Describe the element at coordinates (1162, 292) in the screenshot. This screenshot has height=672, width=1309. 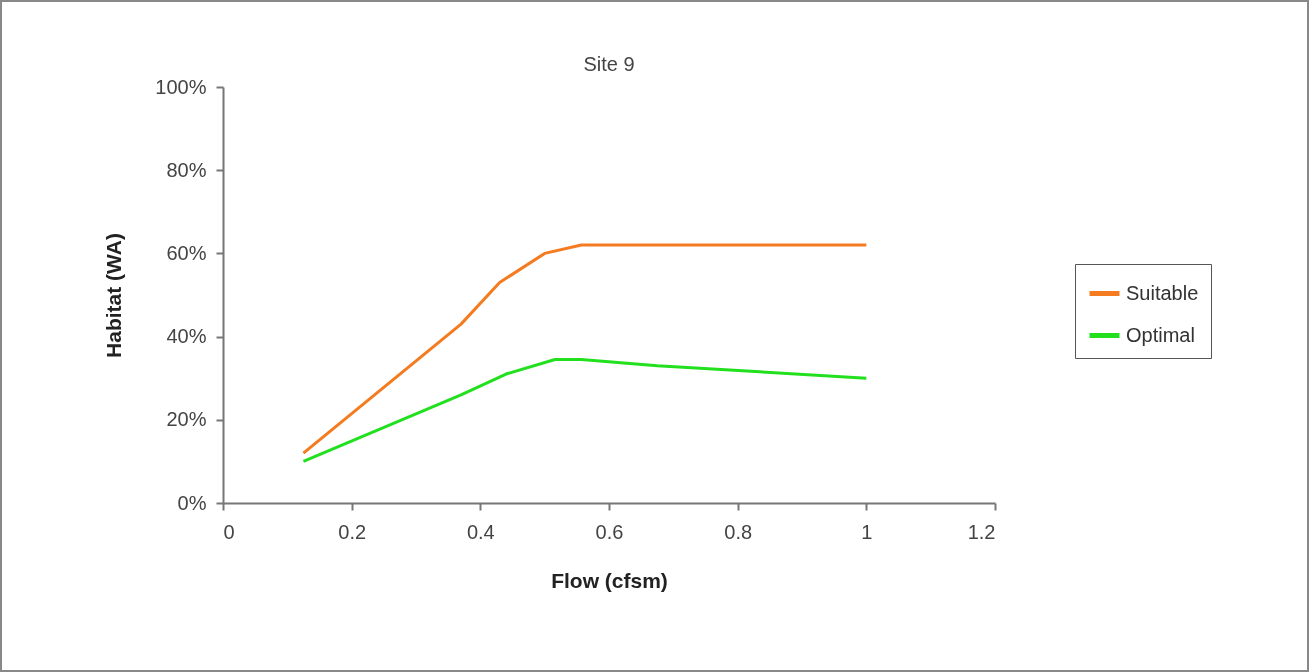
I see `legend-label: Suitable` at that location.